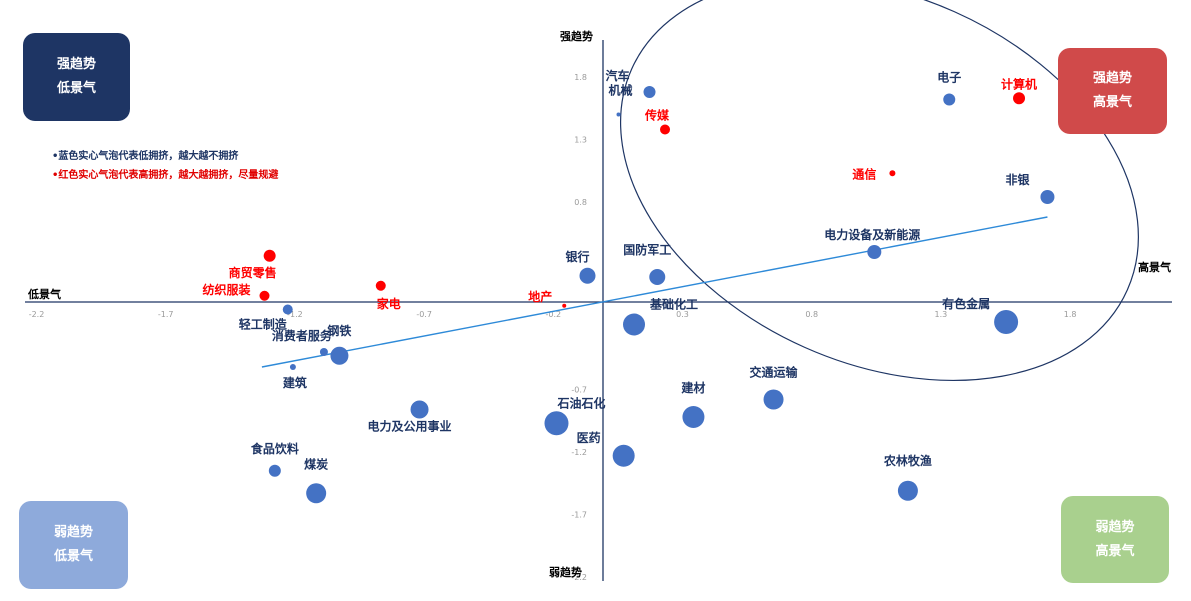  I want to click on point-商贸零售, so click(269, 255).